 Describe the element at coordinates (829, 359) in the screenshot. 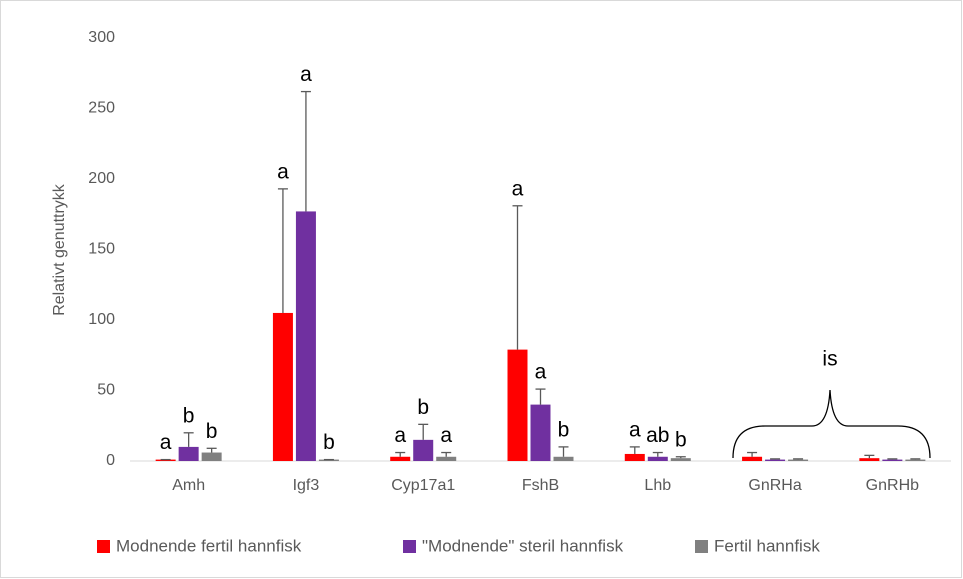

I see `annotation: is` at that location.